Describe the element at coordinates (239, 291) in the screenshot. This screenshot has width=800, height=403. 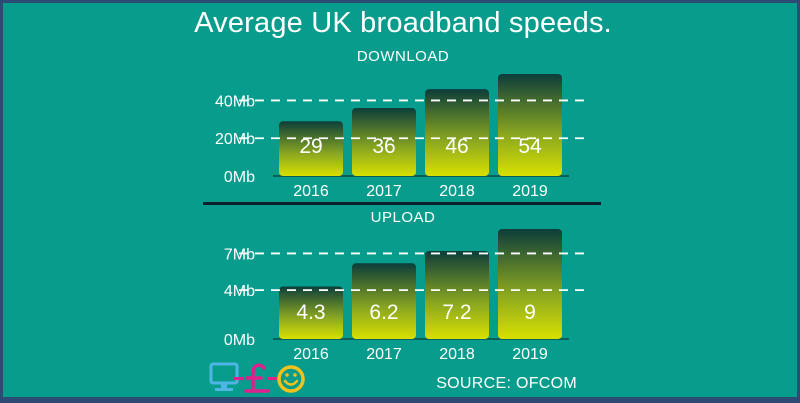
I see `y-tick-label: 4Mb` at that location.